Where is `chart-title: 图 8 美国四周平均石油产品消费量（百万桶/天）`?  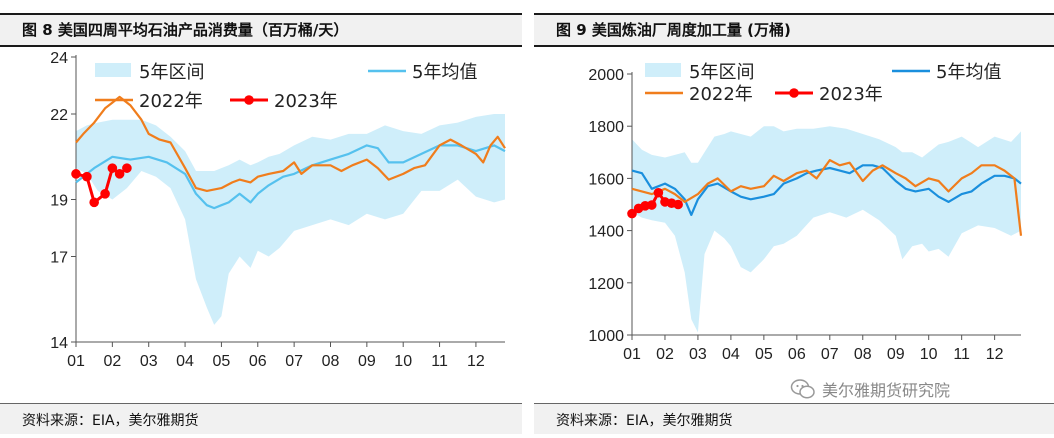 chart-title: 图 8 美国四周平均石油产品消费量（百万桶/天） is located at coordinates (185, 30).